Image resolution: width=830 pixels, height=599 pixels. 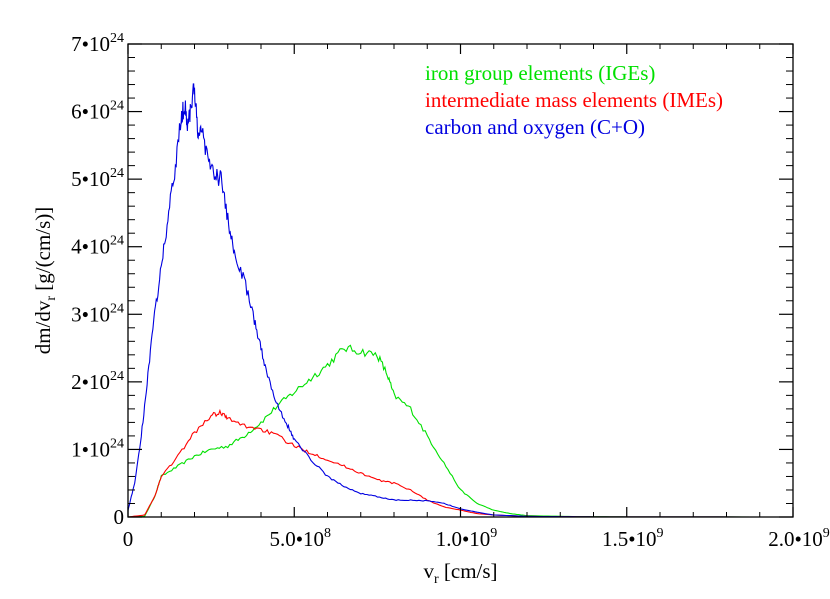 I want to click on y-tick-label: 2•1024, so click(x=97, y=381).